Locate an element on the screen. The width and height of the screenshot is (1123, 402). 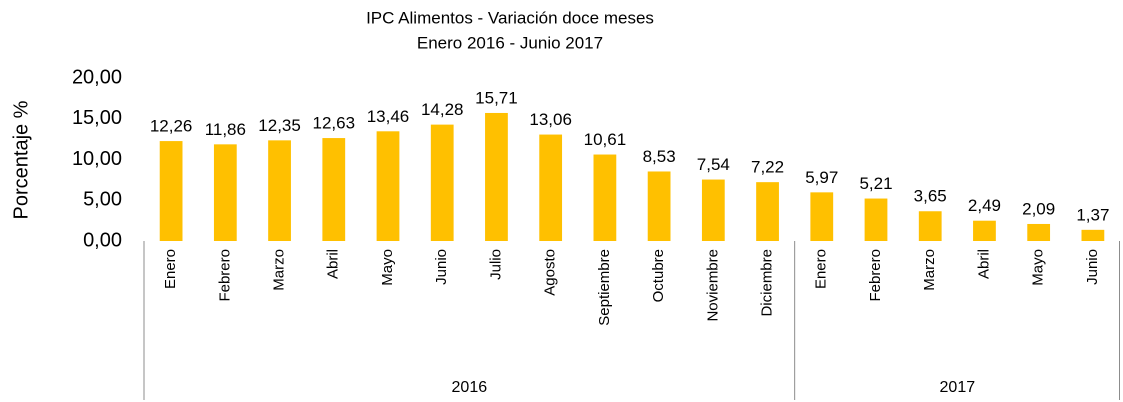
data-label: 10,61 is located at coordinates (605, 139).